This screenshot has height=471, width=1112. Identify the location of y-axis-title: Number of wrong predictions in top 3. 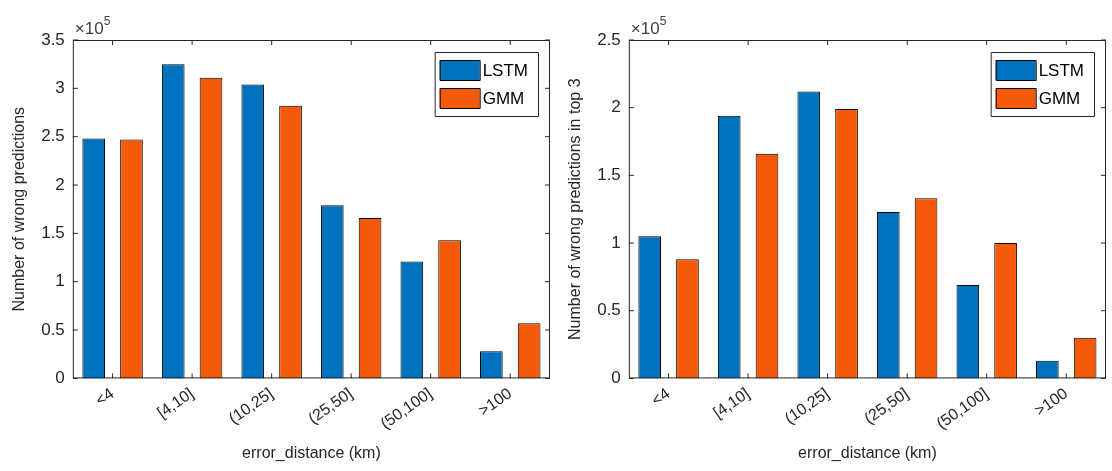
(575, 209).